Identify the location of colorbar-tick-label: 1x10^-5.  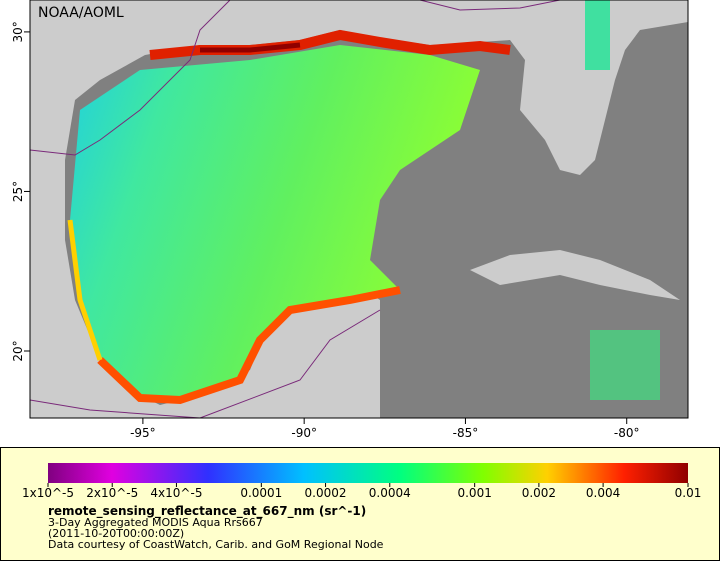
(48, 493).